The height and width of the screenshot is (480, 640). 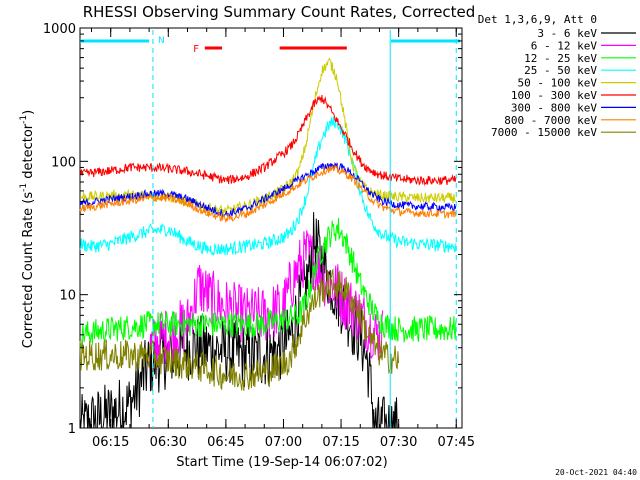 What do you see at coordinates (554, 107) in the screenshot?
I see `legend-label: 300 - 800 keV` at bounding box center [554, 107].